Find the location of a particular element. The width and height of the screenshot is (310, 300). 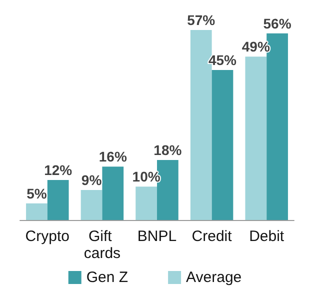

x-tick-label: Debit is located at coordinates (267, 236).